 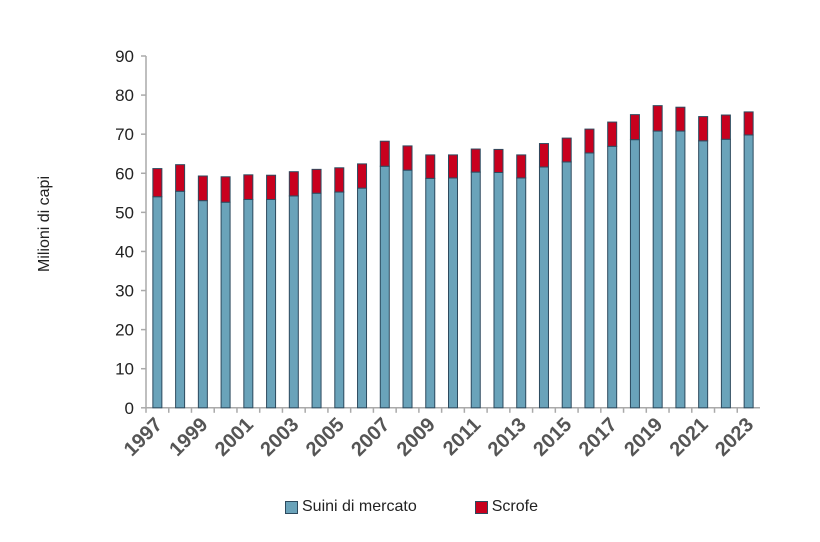 I want to click on y-tick-label: 60, so click(x=124, y=173).